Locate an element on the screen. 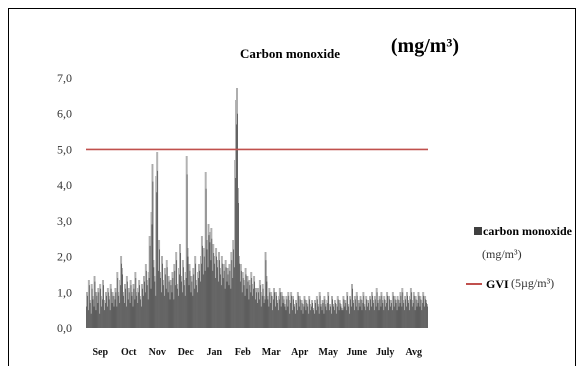 Image resolution: width=587 pixels, height=368 pixels. y-tick-label: 3,0 is located at coordinates (64, 221).